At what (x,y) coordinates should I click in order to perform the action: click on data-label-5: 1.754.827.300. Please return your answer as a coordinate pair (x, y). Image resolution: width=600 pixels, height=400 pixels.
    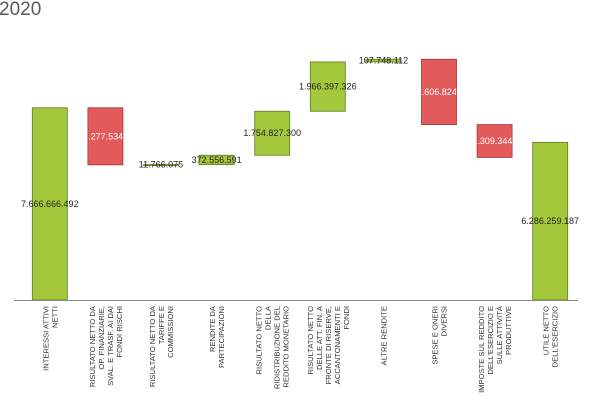
    Looking at the image, I should click on (272, 133).